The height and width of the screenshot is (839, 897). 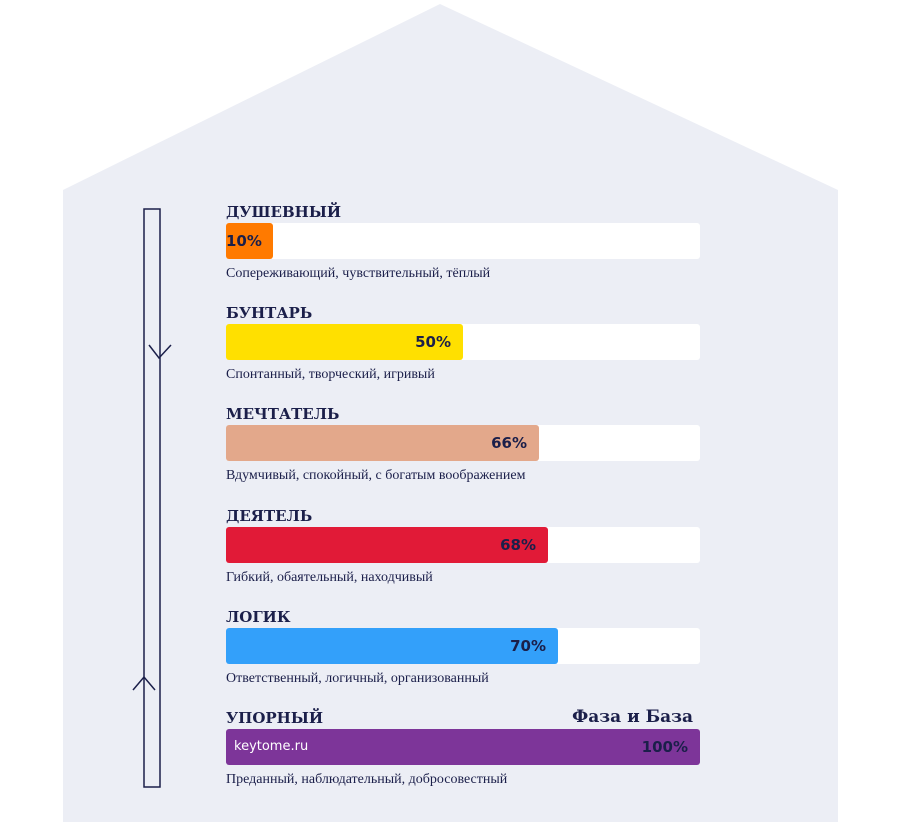 I want to click on bar-track: 100% keytome.ru, so click(x=463, y=747).